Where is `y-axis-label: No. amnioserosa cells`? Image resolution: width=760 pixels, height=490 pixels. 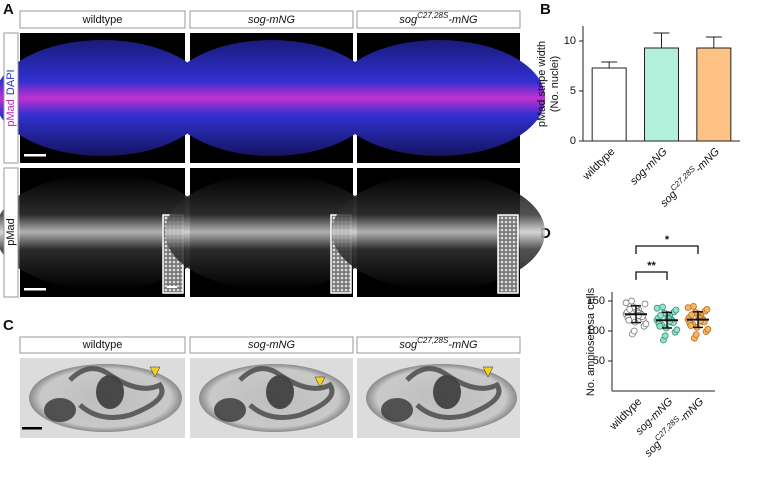 y-axis-label: No. amnioserosa cells is located at coordinates (591, 341).